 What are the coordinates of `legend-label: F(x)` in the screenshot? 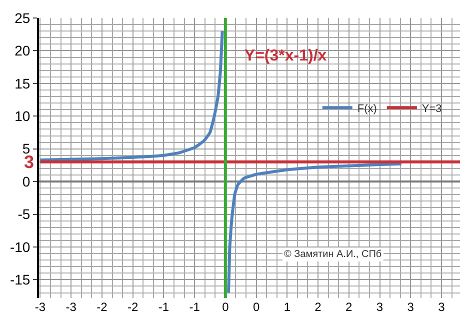 It's located at (367, 108).